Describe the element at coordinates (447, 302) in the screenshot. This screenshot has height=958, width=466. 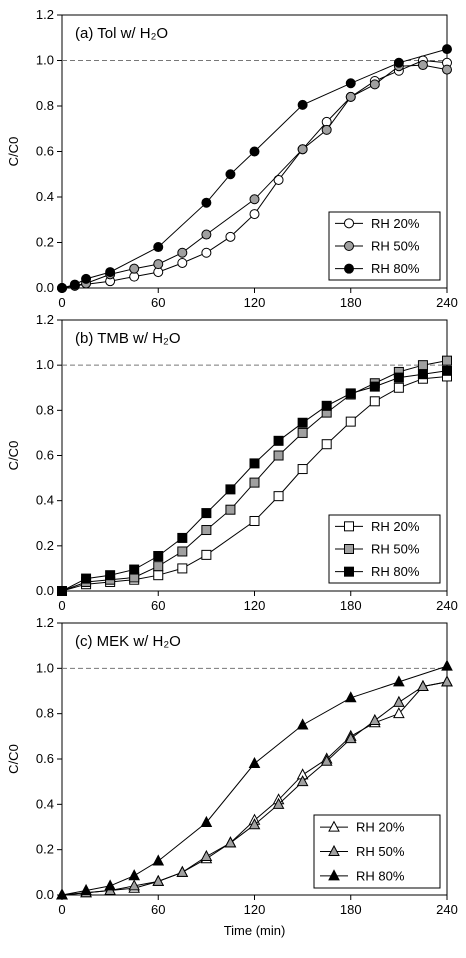
I see `x-tick-label: 240` at that location.